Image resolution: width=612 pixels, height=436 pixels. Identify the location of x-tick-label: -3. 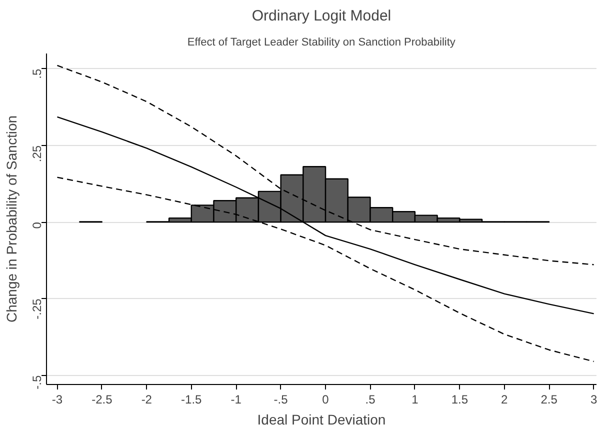
(57, 399).